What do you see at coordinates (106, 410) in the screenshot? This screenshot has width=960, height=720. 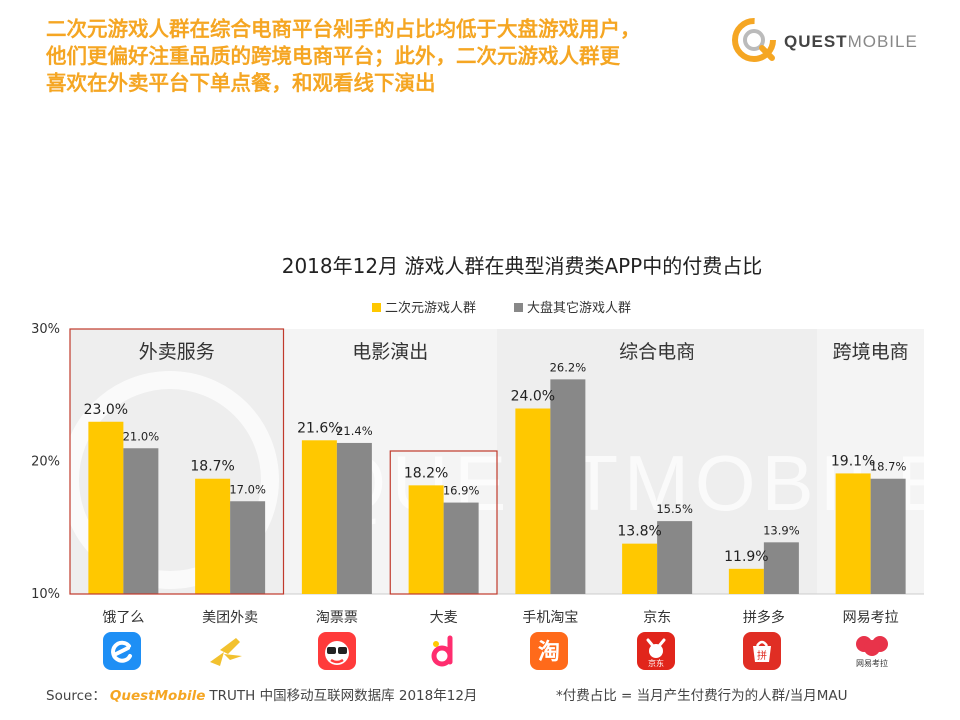 I see `data-label-series-1: 23.0%` at bounding box center [106, 410].